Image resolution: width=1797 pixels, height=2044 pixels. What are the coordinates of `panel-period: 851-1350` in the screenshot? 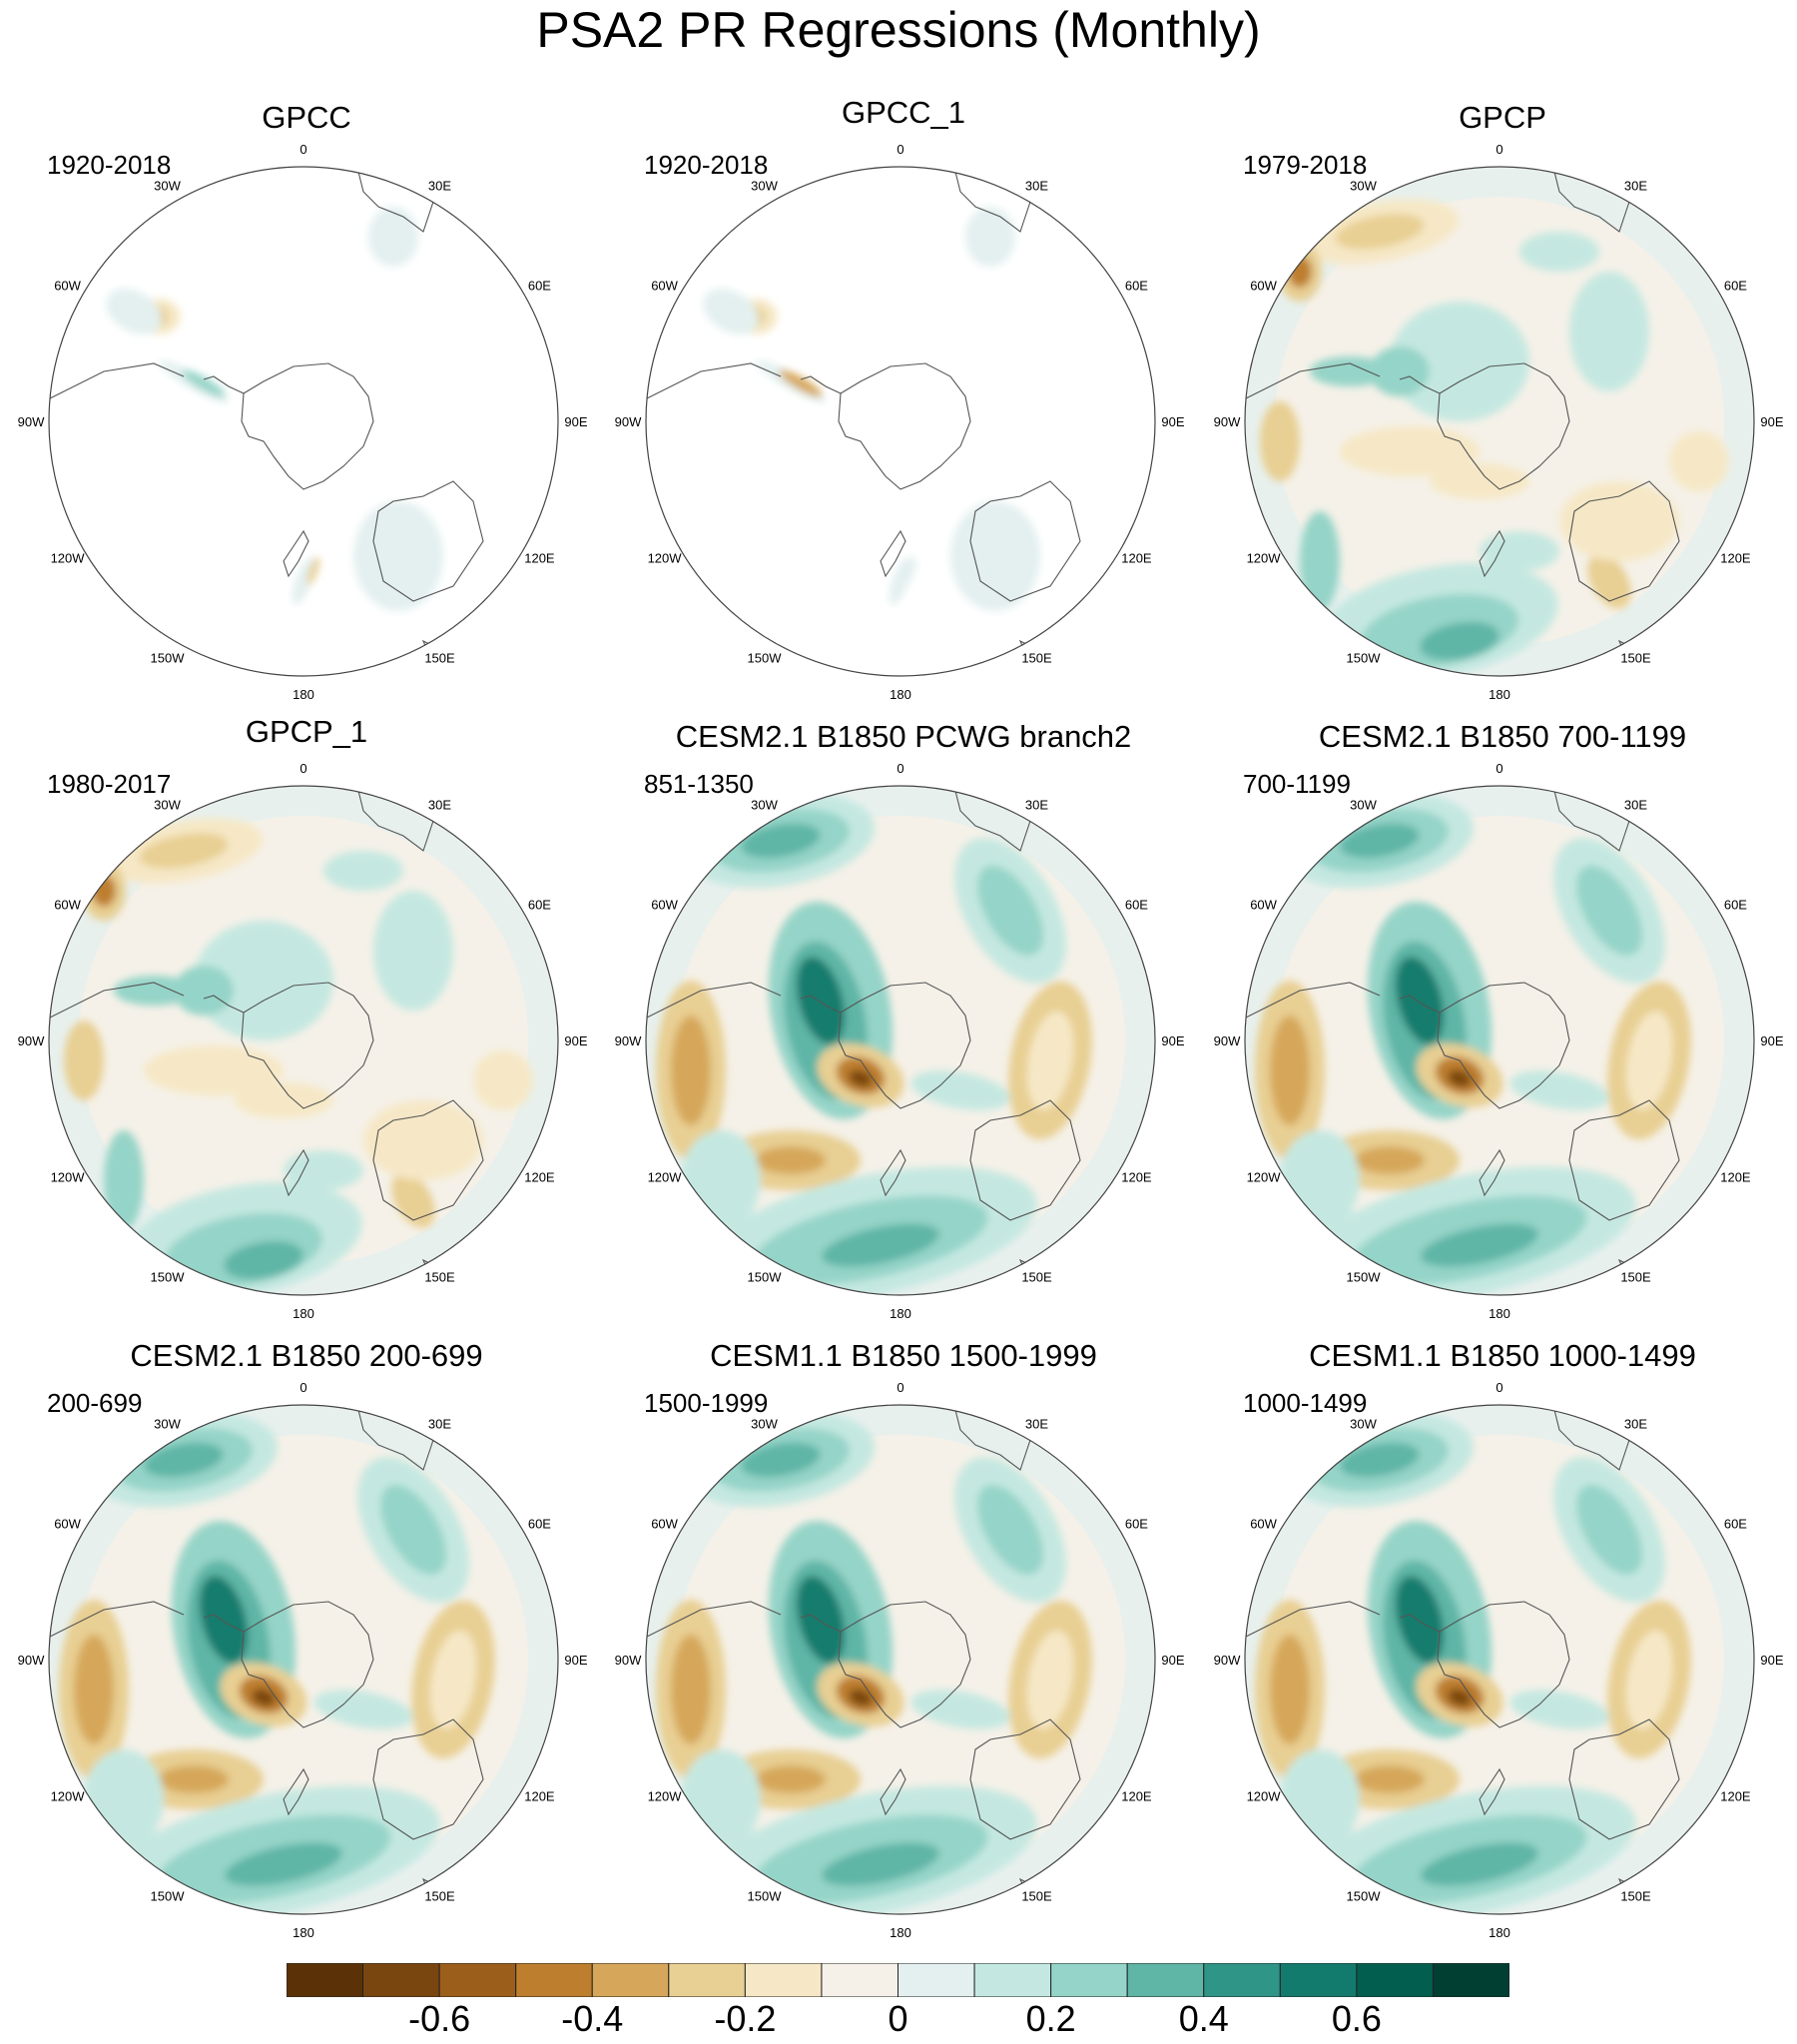 It's located at (699, 784).